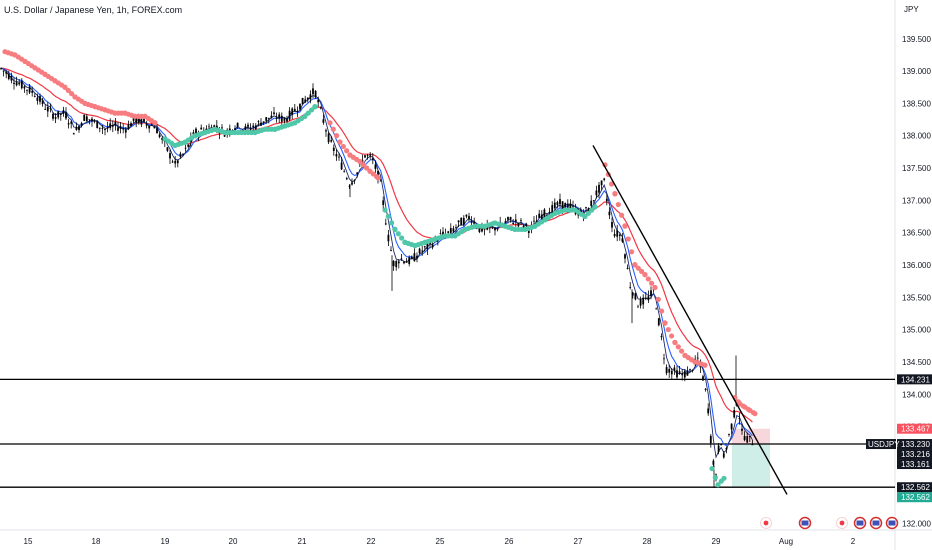  What do you see at coordinates (805, 523) in the screenshot?
I see `flag-event-icon` at bounding box center [805, 523].